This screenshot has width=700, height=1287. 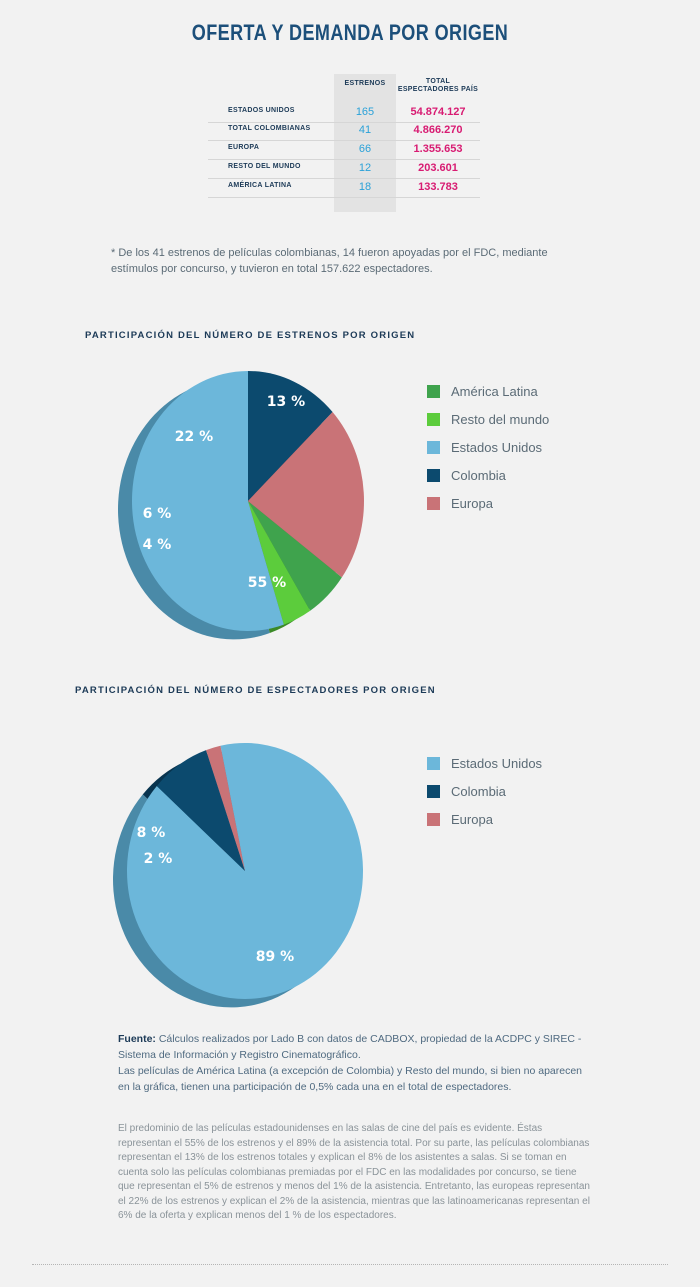 What do you see at coordinates (344, 131) in the screenshot?
I see `table-row: TOTAL COLOMBIANAS 41 4.866.270` at bounding box center [344, 131].